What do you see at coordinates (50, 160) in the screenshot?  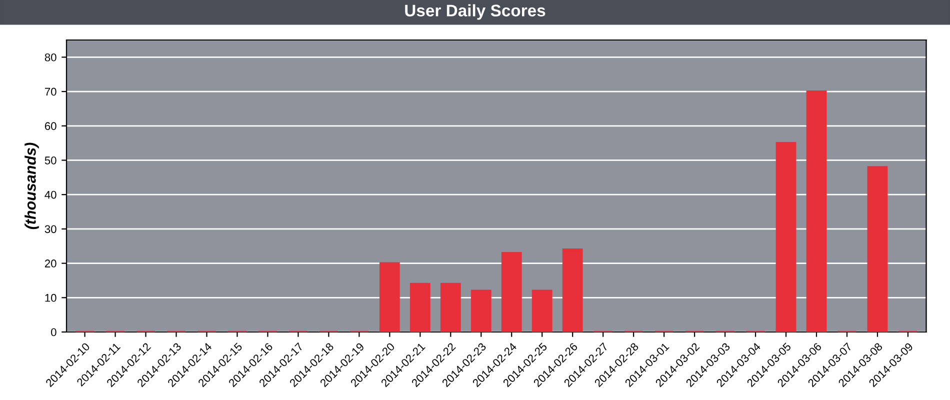 I see `y-tick-label: 50` at bounding box center [50, 160].